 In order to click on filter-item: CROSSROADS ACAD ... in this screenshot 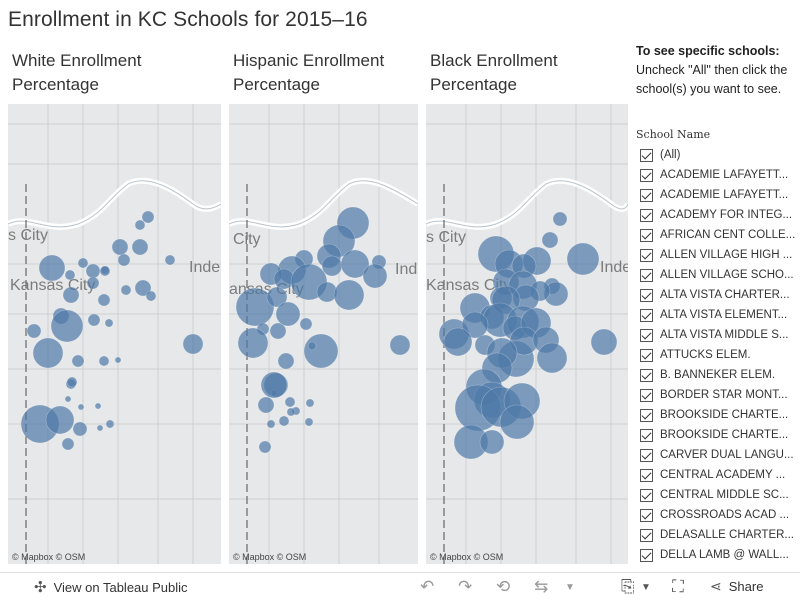, I will do `click(719, 515)`.